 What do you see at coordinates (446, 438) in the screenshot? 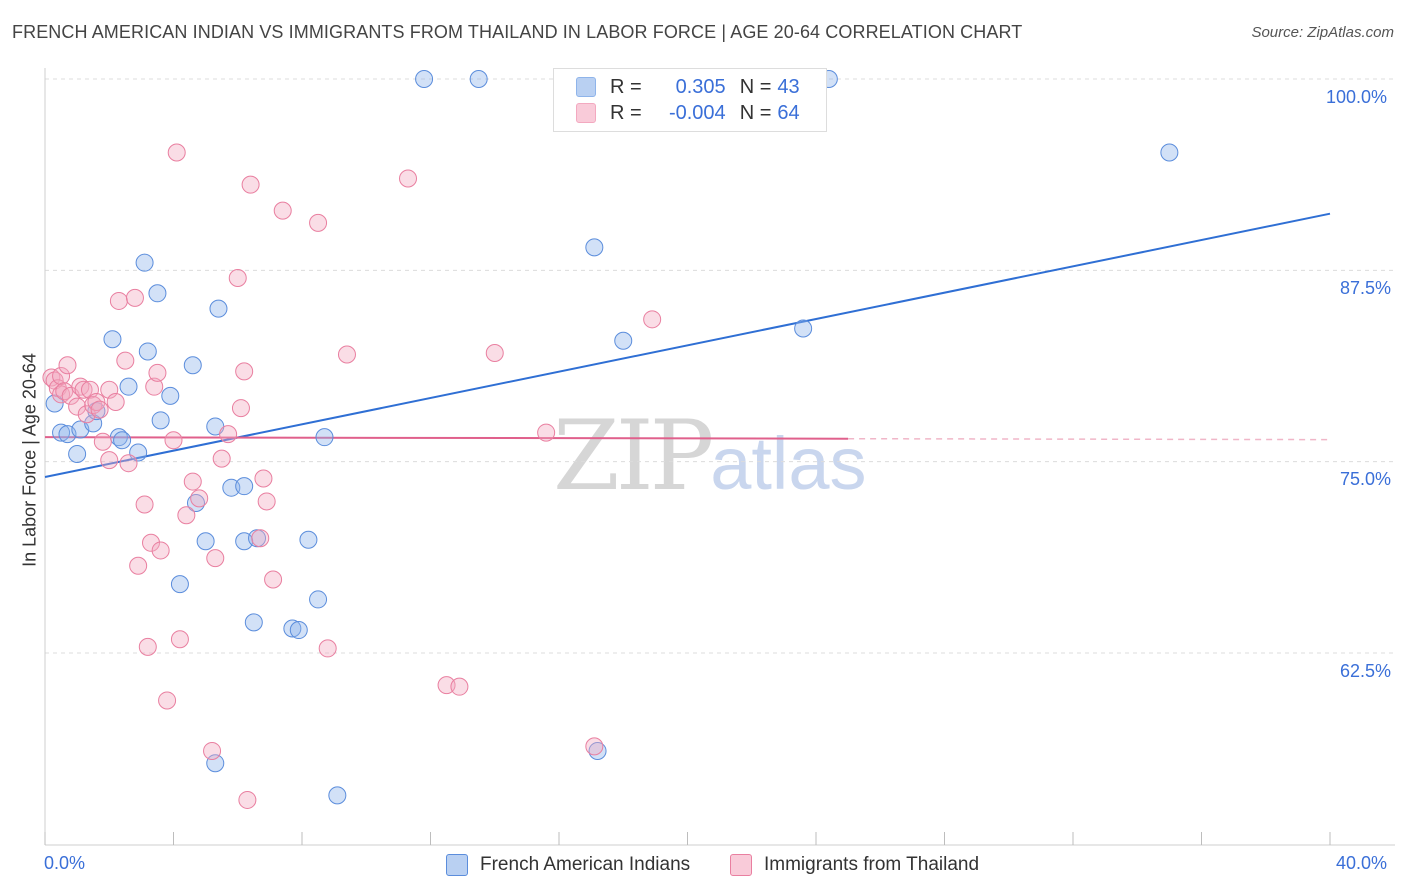
I see `trend-line-series2` at bounding box center [446, 438].